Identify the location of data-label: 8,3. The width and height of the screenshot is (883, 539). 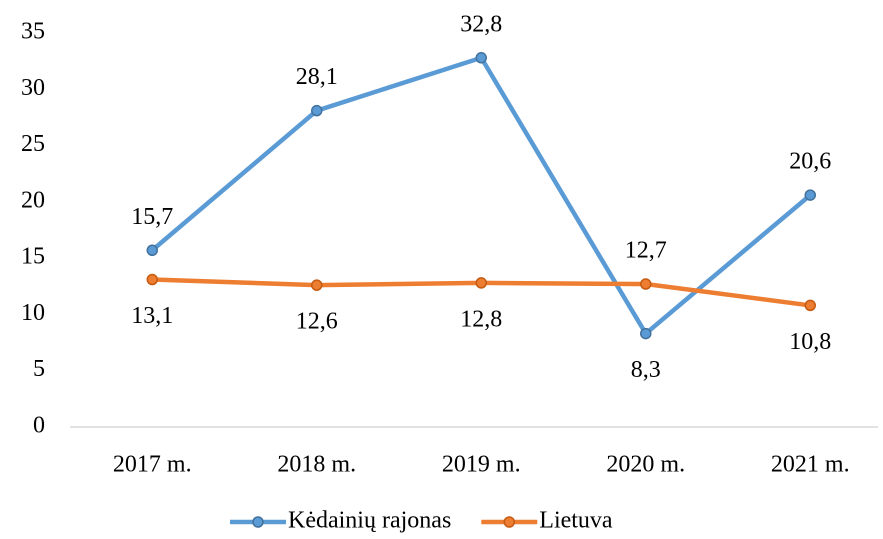
(646, 370).